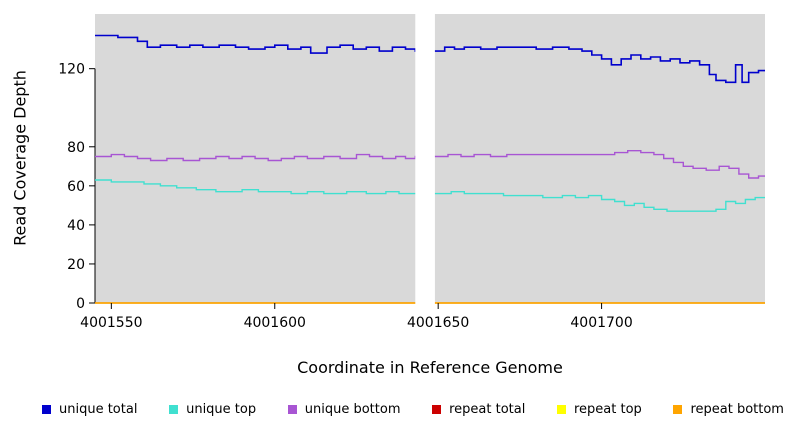 This screenshot has width=792, height=432. Describe the element at coordinates (221, 409) in the screenshot. I see `legend-label: unique top` at that location.